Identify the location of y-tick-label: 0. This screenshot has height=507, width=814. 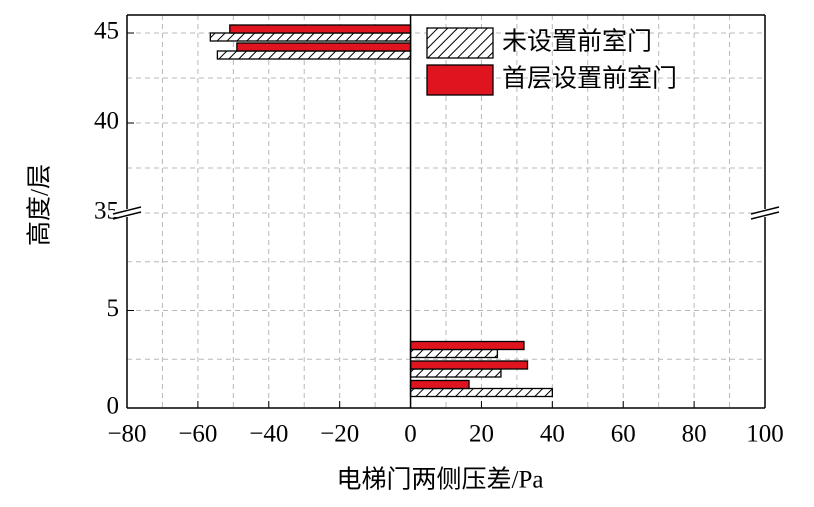
(113, 406).